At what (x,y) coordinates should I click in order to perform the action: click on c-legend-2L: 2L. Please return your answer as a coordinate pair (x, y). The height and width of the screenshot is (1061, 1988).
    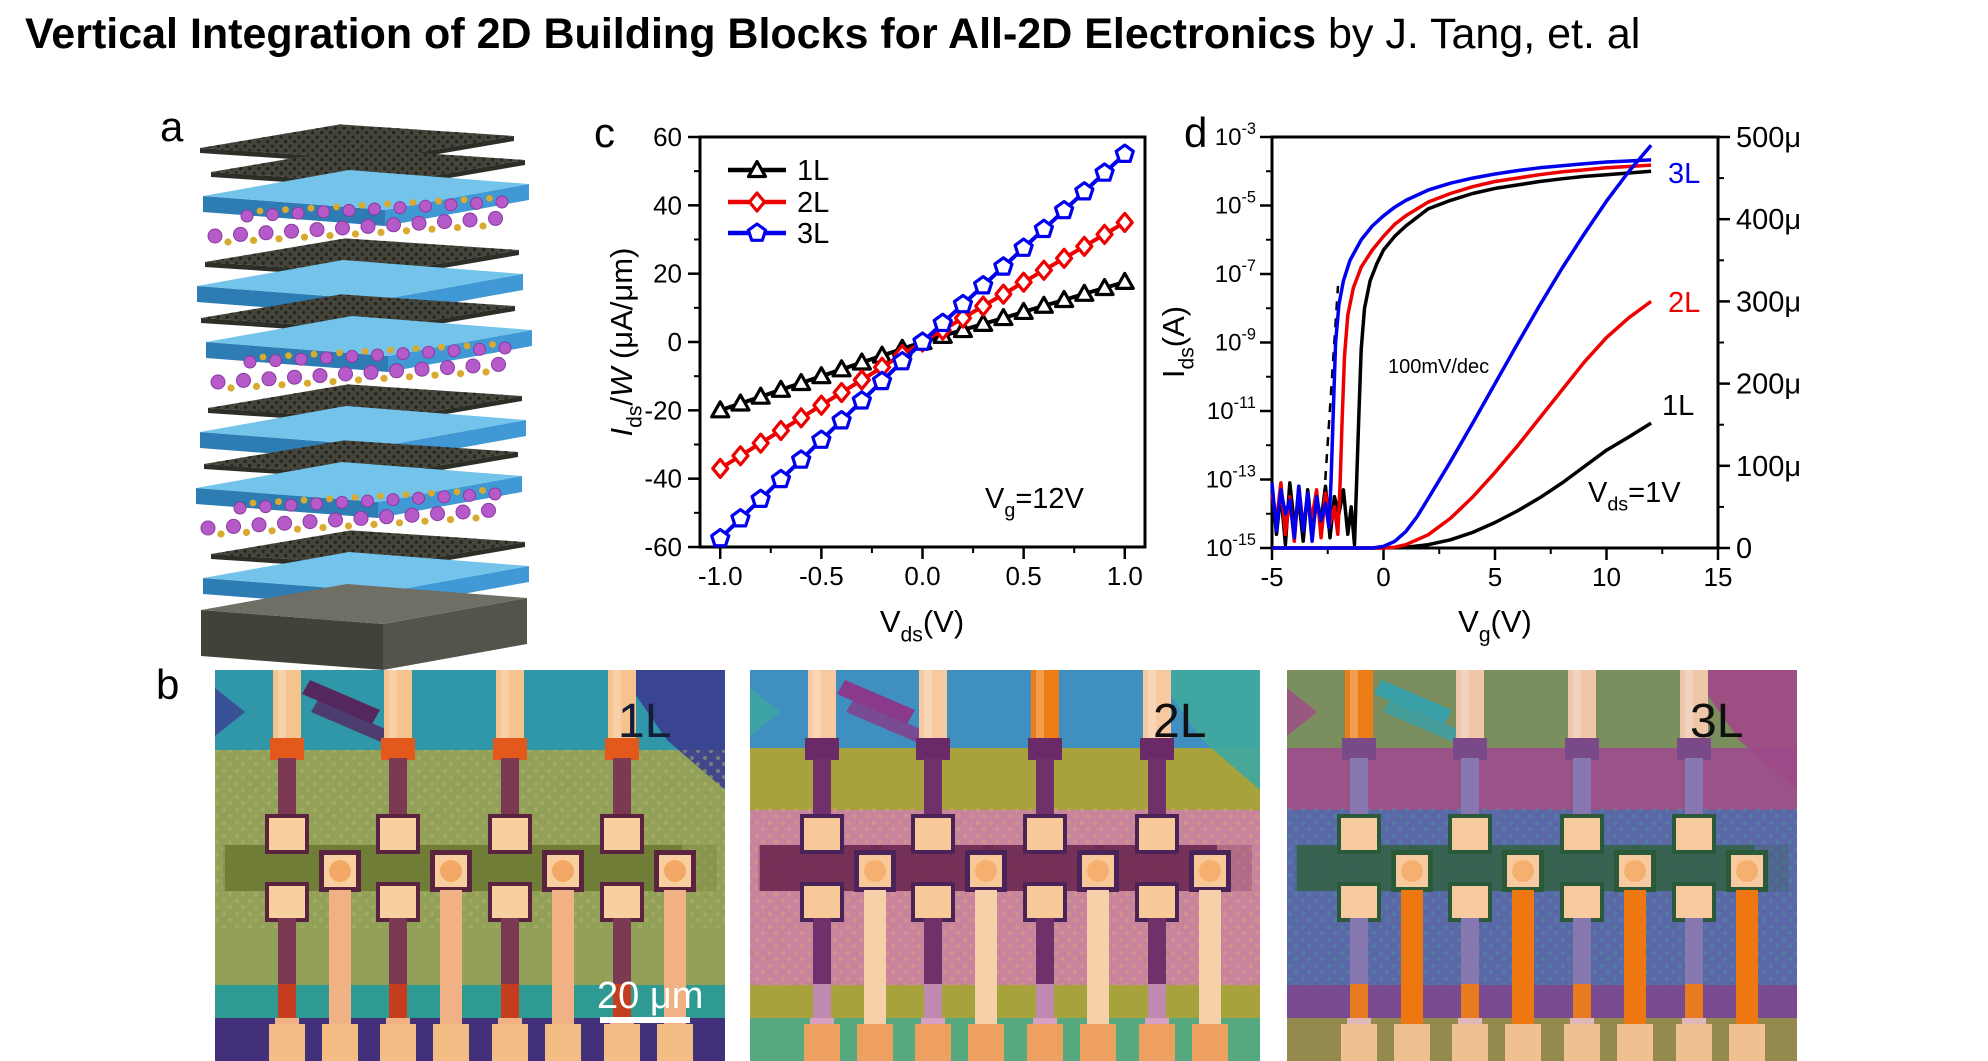
    Looking at the image, I should click on (778, 203).